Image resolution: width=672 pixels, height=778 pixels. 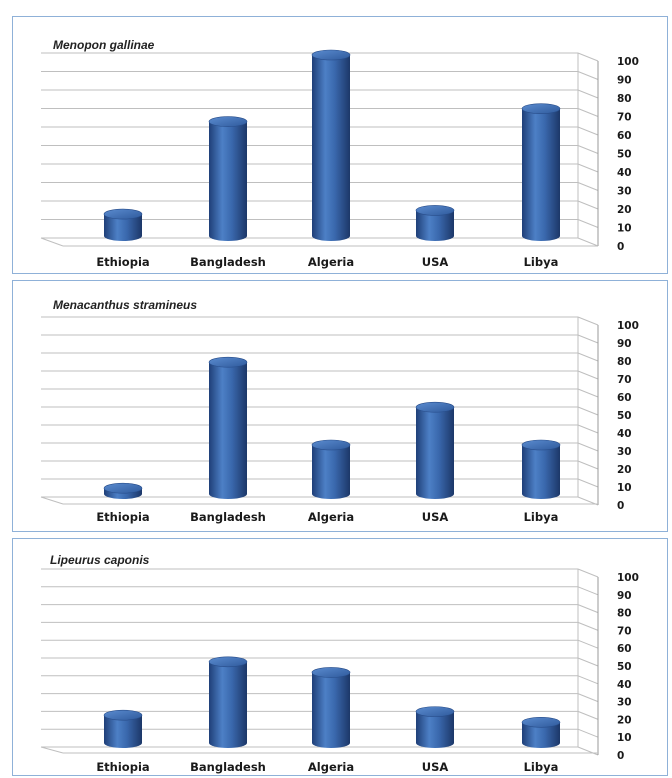 I want to click on y-tick-label: 70, so click(x=624, y=631).